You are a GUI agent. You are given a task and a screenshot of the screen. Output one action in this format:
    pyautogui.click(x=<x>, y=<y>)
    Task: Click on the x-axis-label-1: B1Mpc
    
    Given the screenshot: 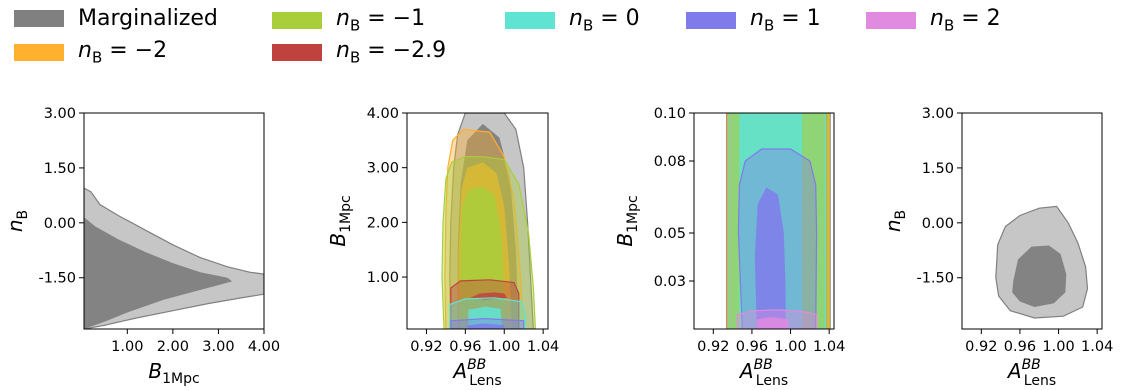 What is the action you would take?
    pyautogui.click(x=173, y=373)
    